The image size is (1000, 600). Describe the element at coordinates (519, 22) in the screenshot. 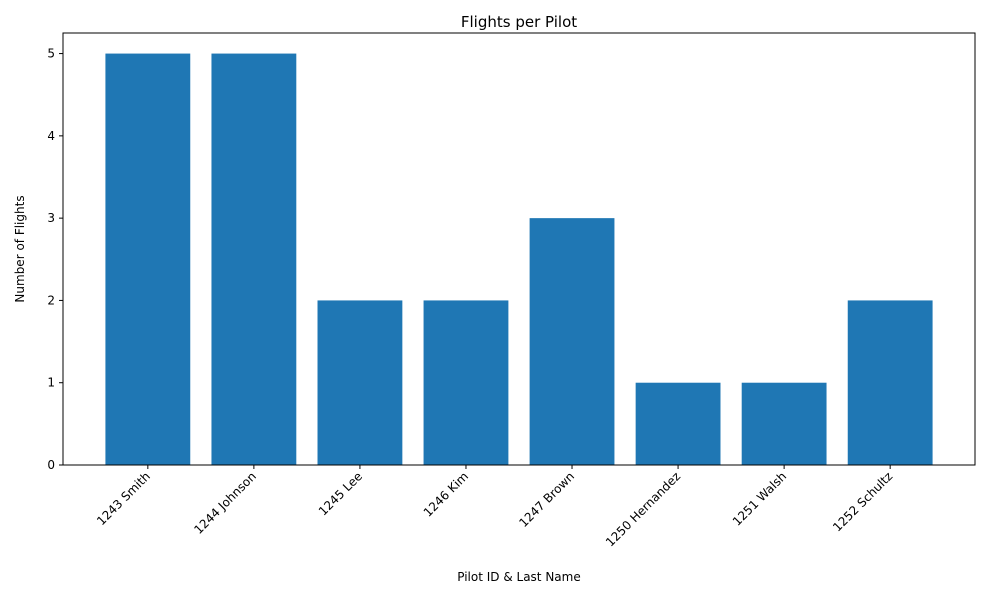

I see `chart-title: Flights per Pilot` at that location.